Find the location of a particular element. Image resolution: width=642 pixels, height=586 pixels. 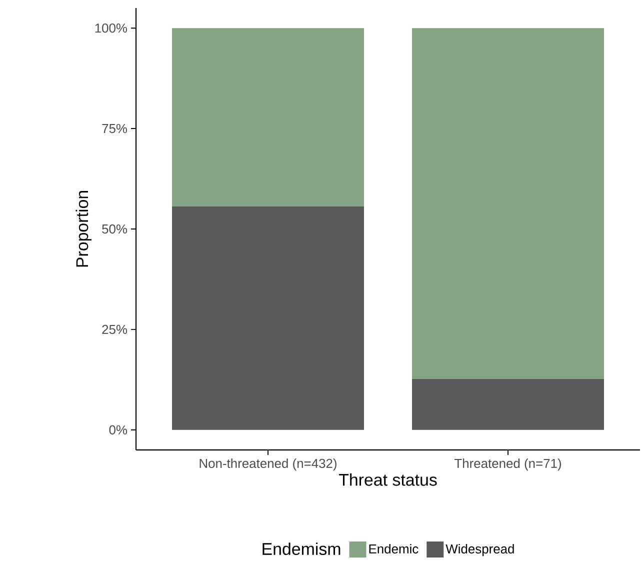

y-tick-label: 25% is located at coordinates (115, 329).